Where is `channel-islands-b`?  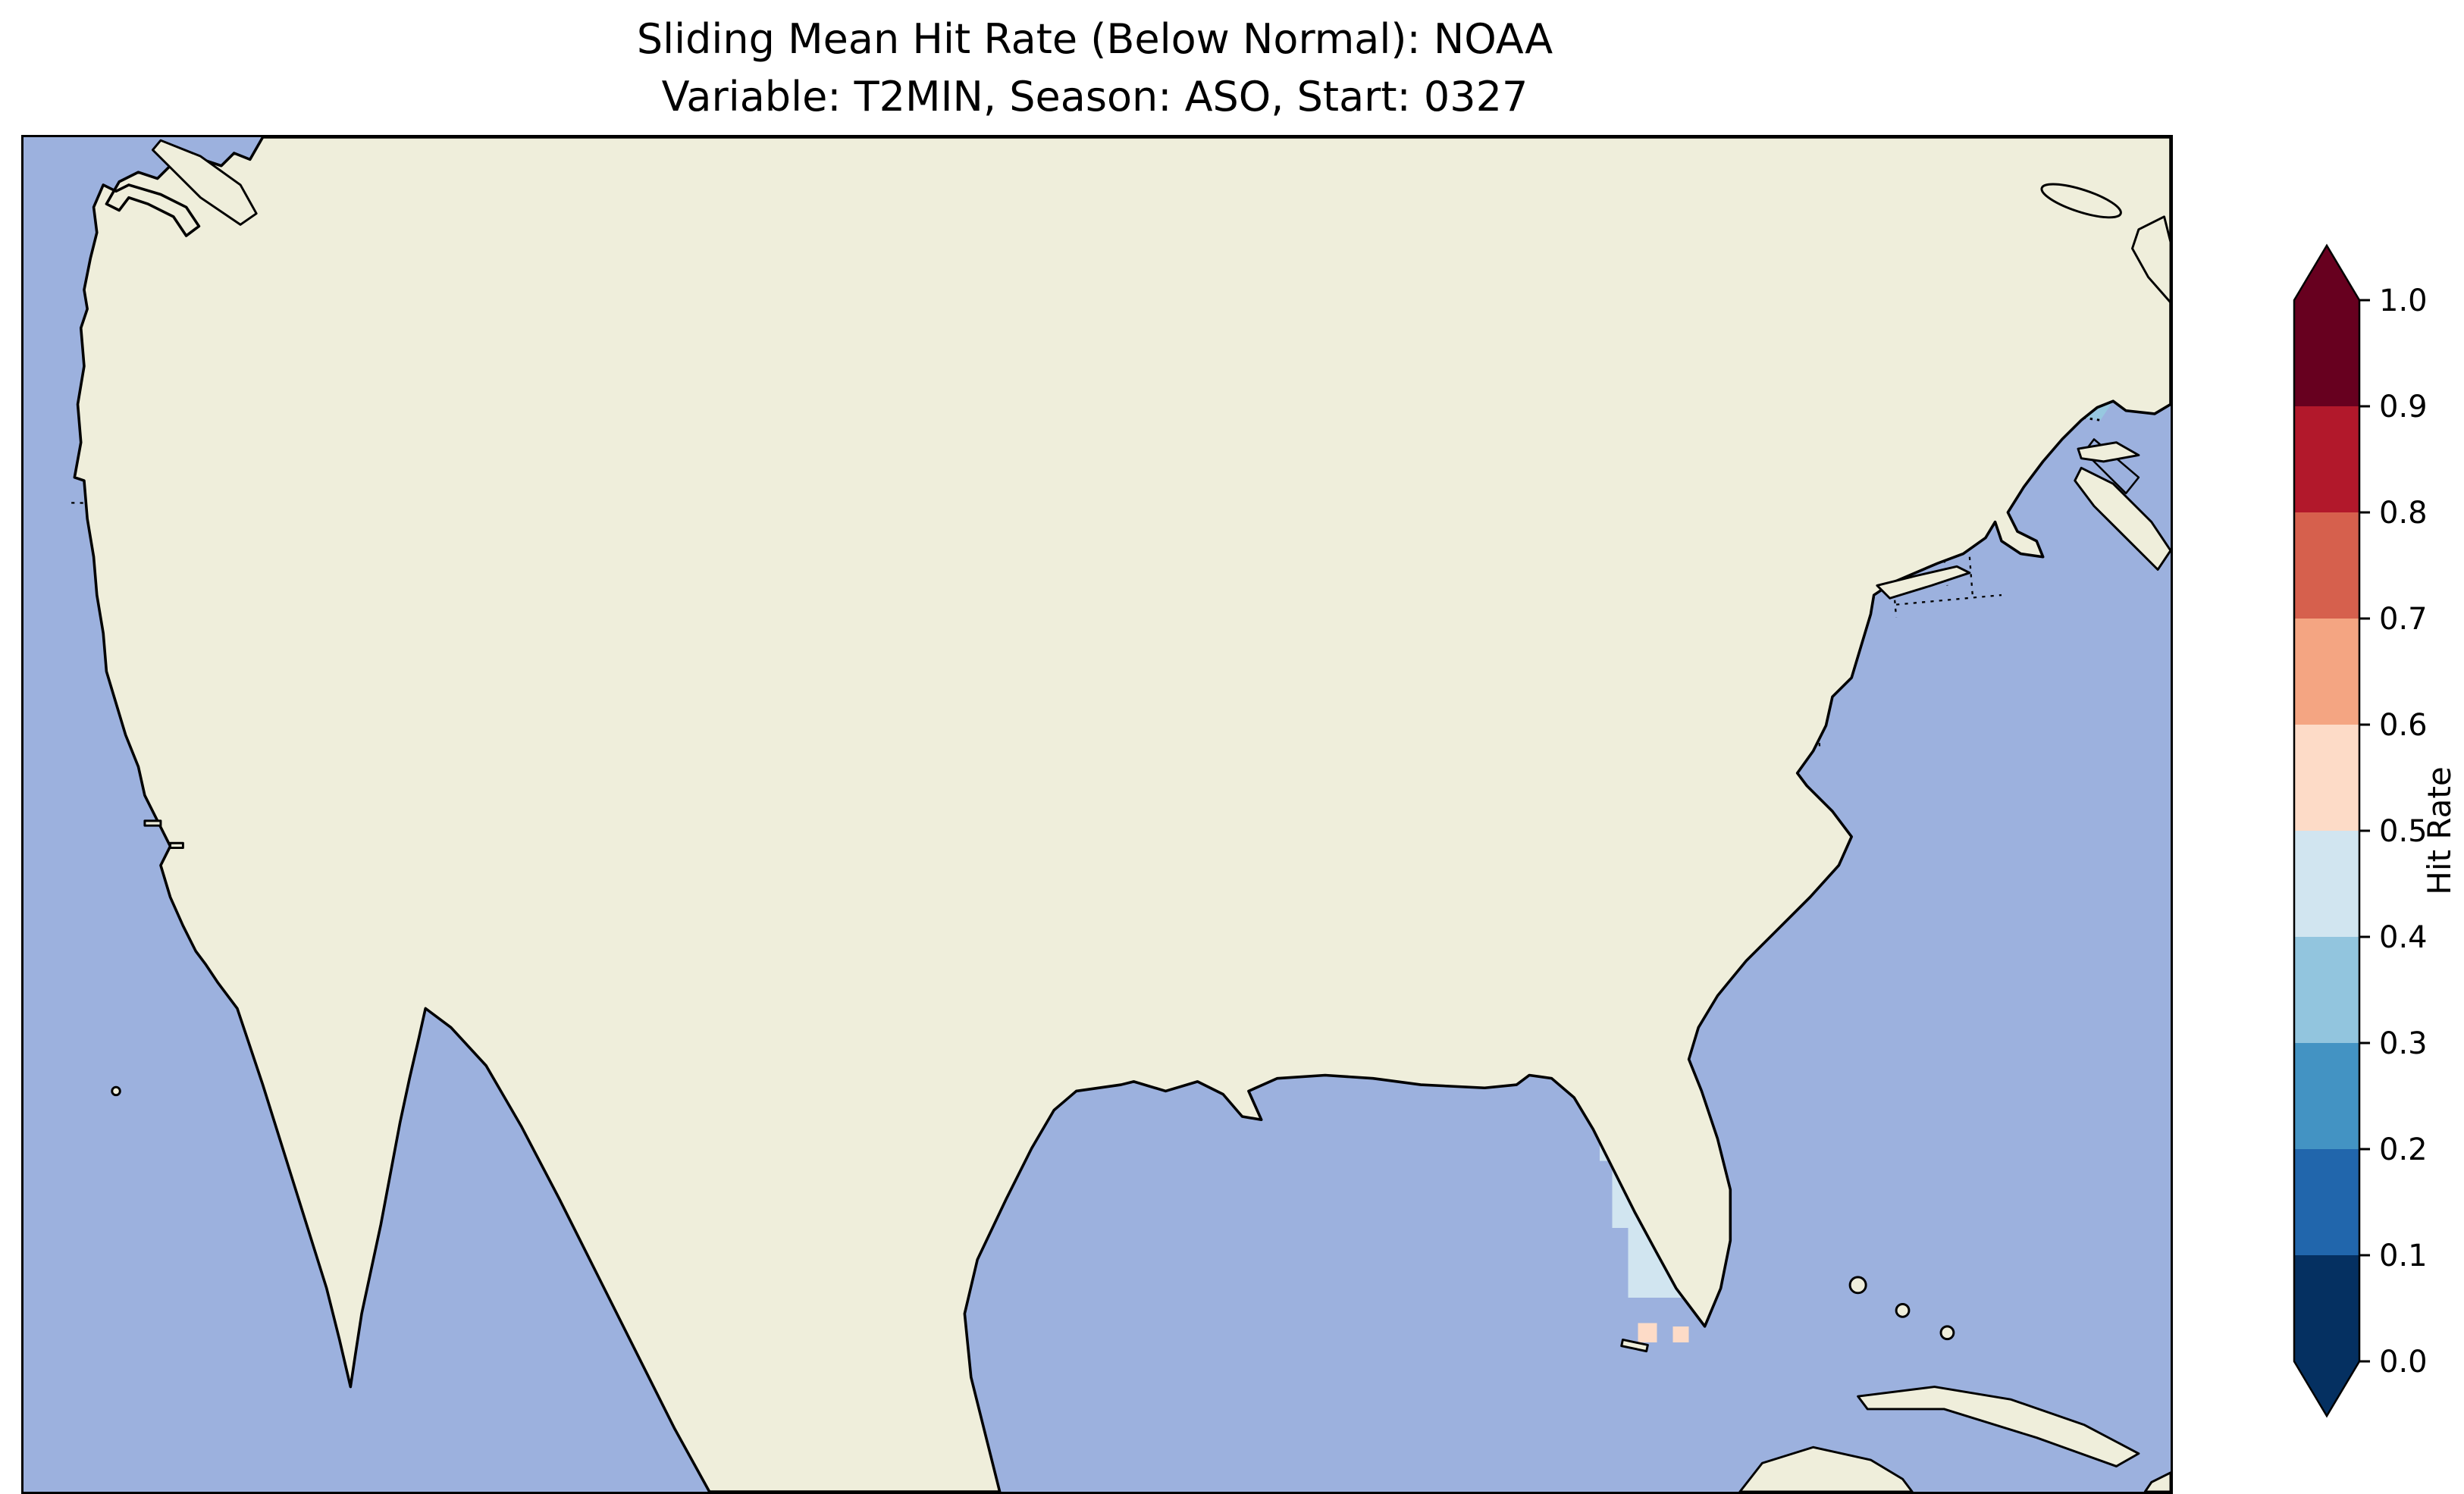 channel-islands-b is located at coordinates (177, 845).